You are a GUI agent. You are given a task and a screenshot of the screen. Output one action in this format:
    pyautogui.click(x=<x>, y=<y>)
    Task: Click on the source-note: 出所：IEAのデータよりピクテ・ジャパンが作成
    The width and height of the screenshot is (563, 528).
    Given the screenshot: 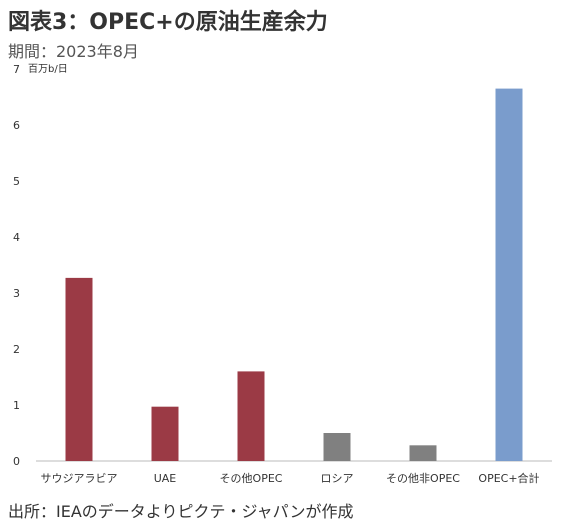 What is the action you would take?
    pyautogui.click(x=181, y=511)
    